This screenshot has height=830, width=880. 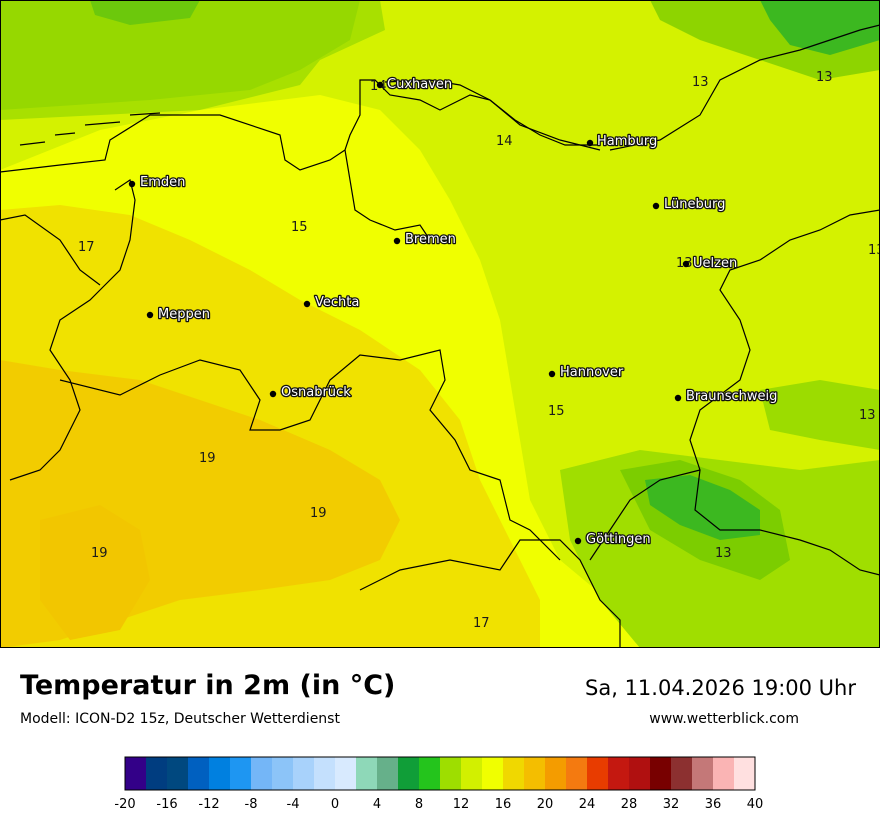 What do you see at coordinates (724, 719) in the screenshot?
I see `website-link: www.wetterblick.com` at bounding box center [724, 719].